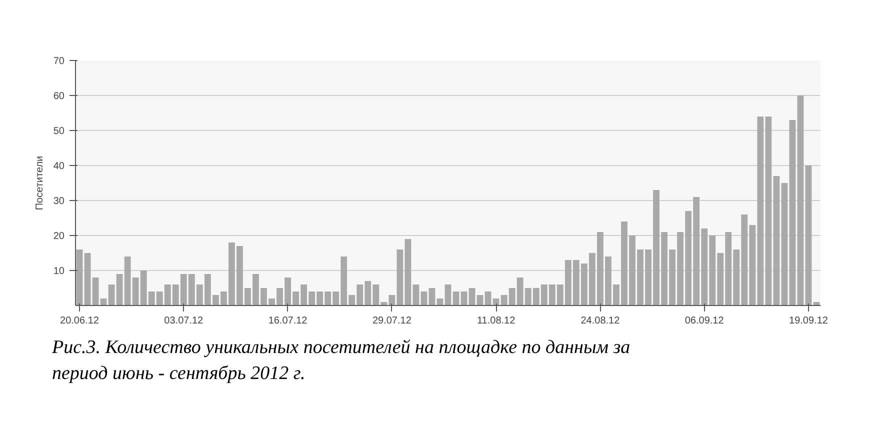  What do you see at coordinates (59, 131) in the screenshot?
I see `y-tick-label: 50` at bounding box center [59, 131].